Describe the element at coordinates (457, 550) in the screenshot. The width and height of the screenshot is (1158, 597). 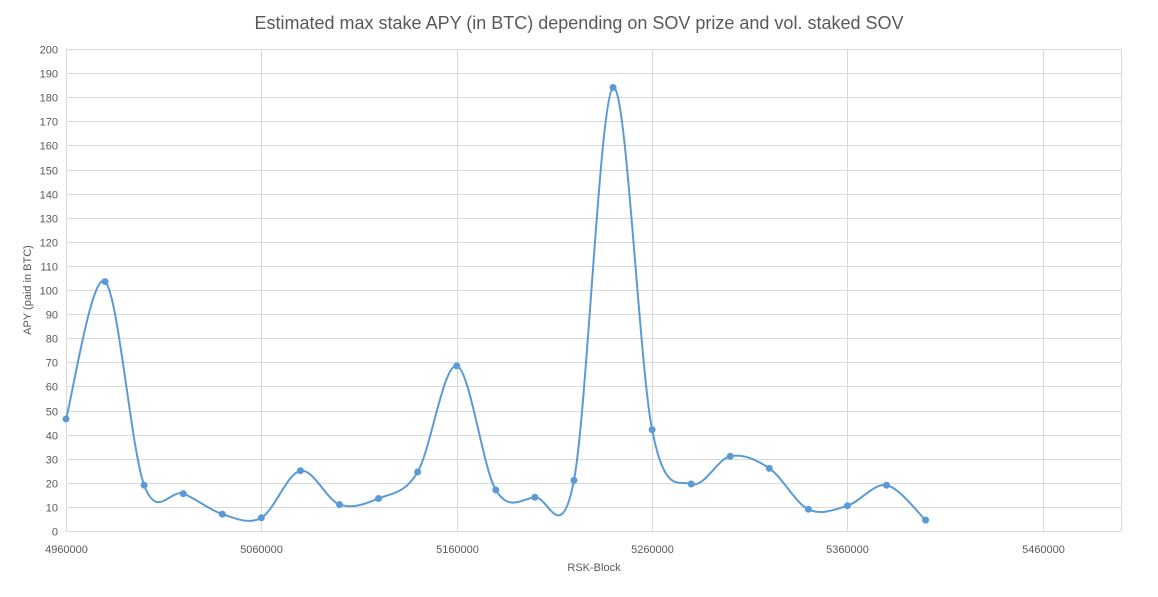
I see `x-tick-label: 5160000` at that location.